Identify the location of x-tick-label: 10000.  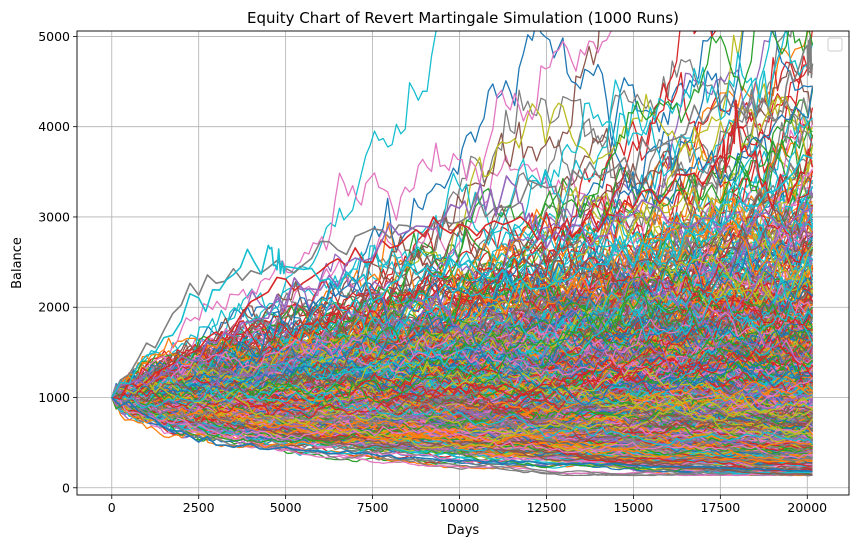
(460, 507).